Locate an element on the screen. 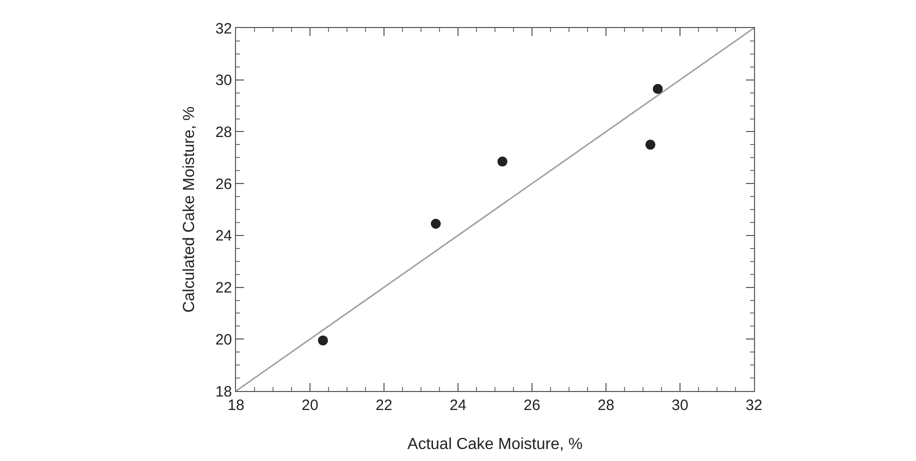 The height and width of the screenshot is (461, 916). x-tick-label: 24 is located at coordinates (458, 405).